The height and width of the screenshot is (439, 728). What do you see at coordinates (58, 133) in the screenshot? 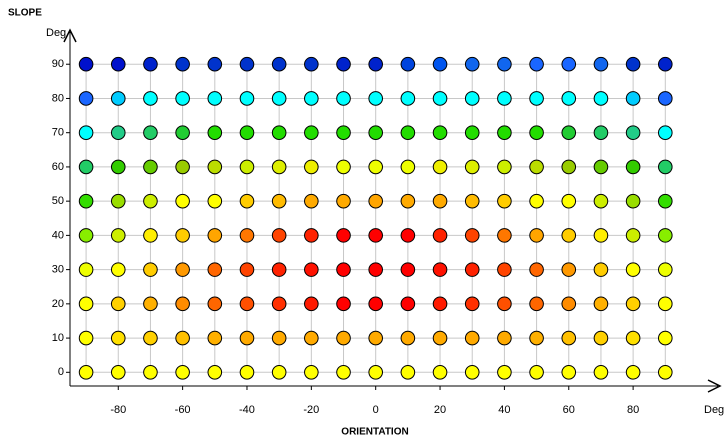
I see `y-tick-label: 70` at bounding box center [58, 133].